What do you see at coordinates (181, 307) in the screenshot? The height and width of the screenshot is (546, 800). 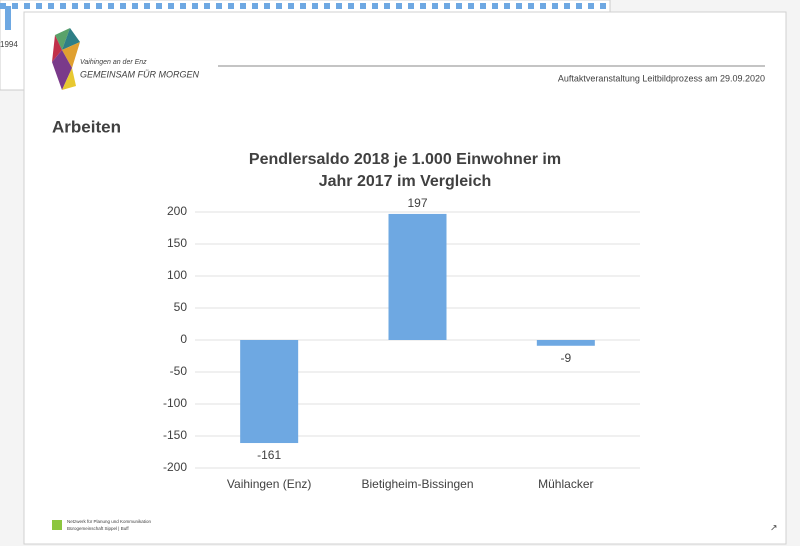 I see `y-tick-label: 50` at bounding box center [181, 307].